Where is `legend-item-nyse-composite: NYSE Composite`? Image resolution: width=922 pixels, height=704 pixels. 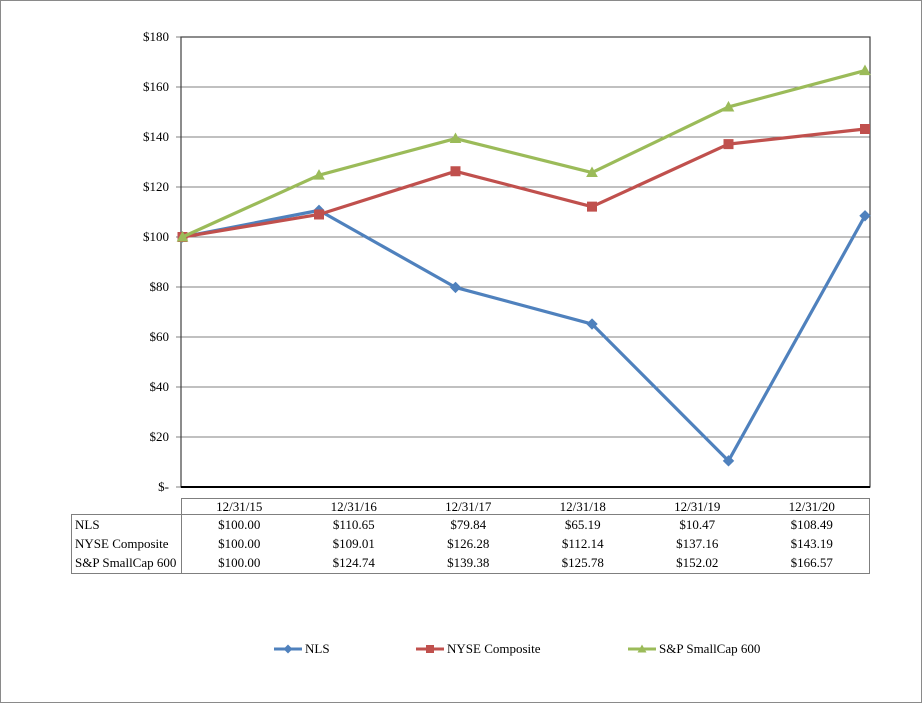
legend-item-nyse-composite: NYSE Composite is located at coordinates (478, 649).